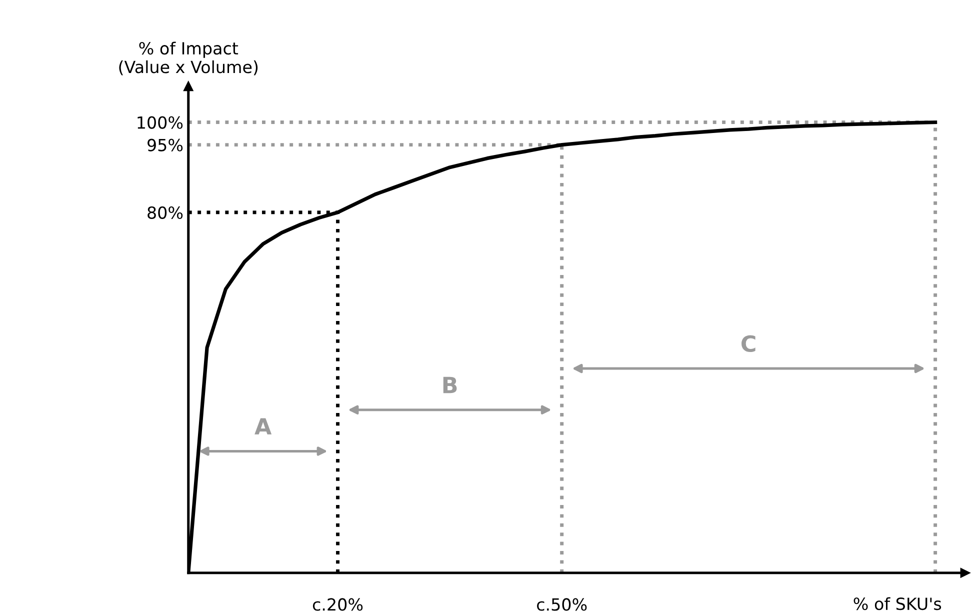 This screenshot has height=616, width=971. I want to click on y-tick-label: 95%, so click(165, 145).